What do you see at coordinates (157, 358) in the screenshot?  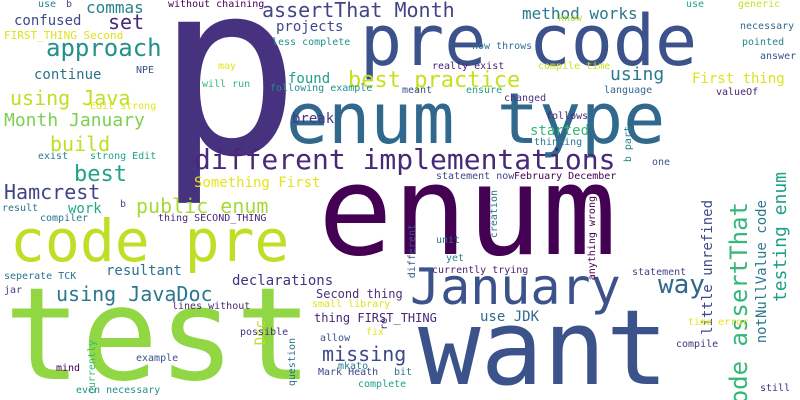 I see `word-example: example` at bounding box center [157, 358].